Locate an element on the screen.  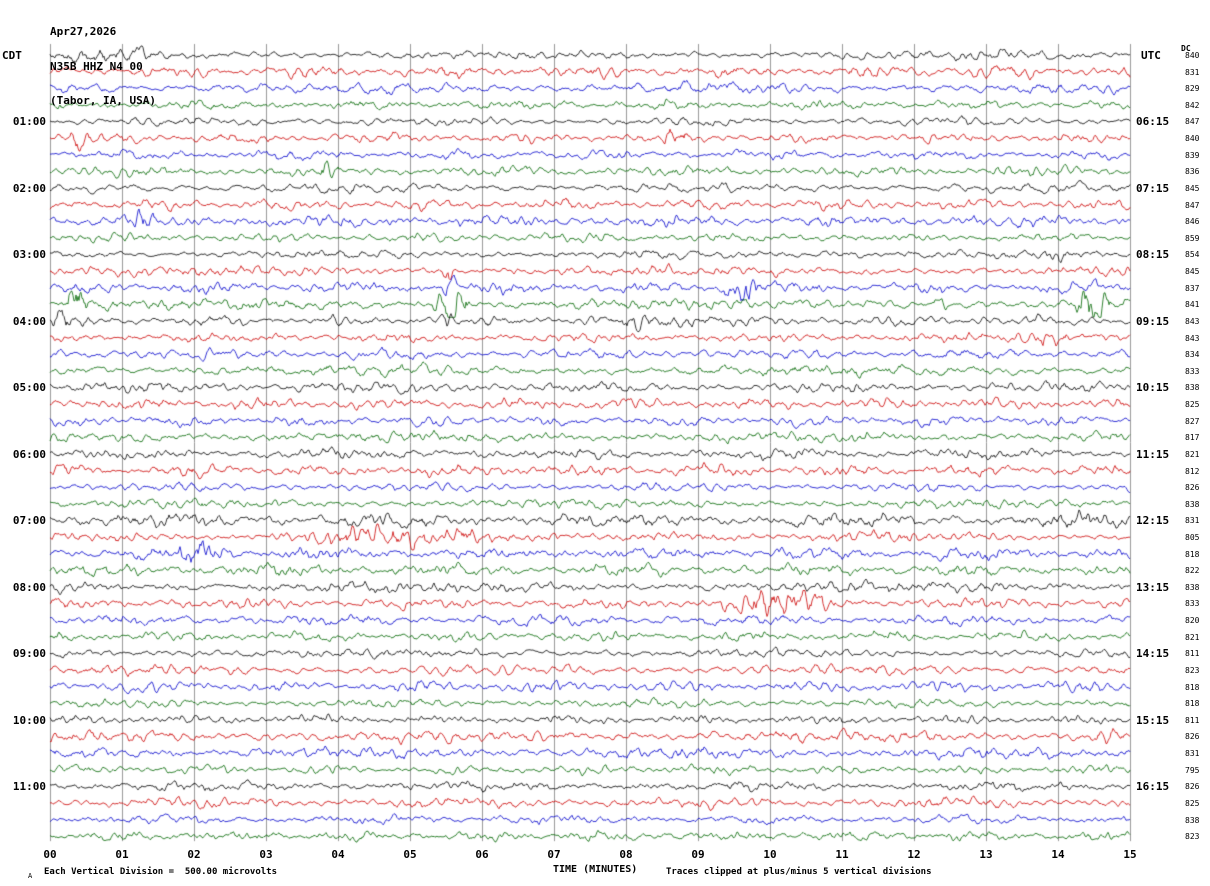
utc-time-label: 13:15 is located at coordinates (1153, 587).